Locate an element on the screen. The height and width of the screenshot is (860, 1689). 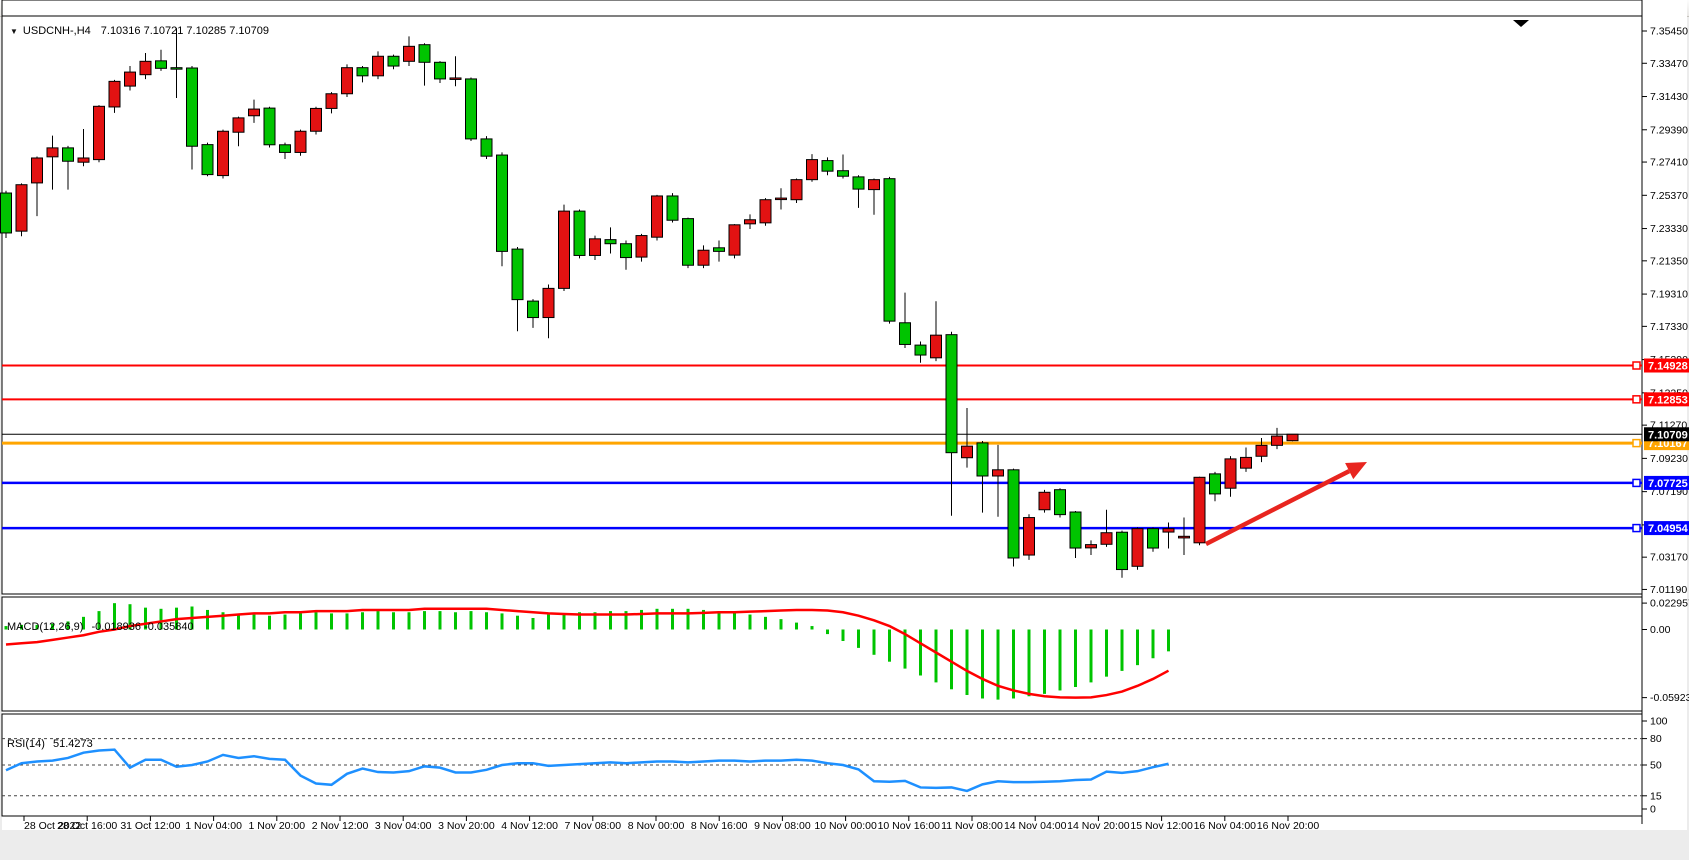
time-tick-label: 2 Nov 12:00 is located at coordinates (340, 826).